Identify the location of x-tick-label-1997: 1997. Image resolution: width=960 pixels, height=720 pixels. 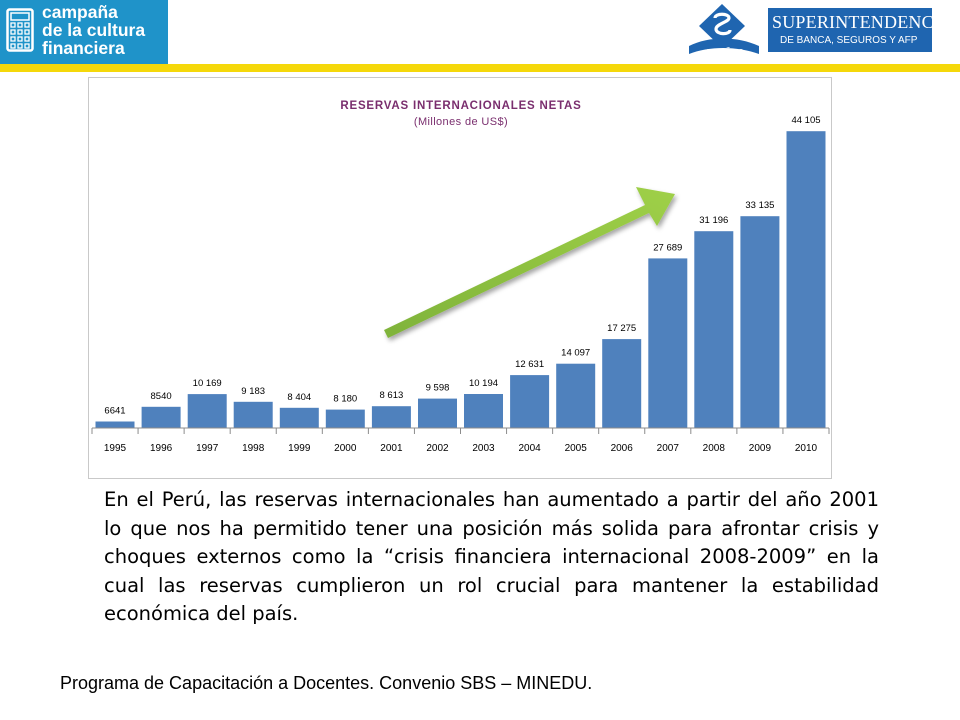
(207, 448).